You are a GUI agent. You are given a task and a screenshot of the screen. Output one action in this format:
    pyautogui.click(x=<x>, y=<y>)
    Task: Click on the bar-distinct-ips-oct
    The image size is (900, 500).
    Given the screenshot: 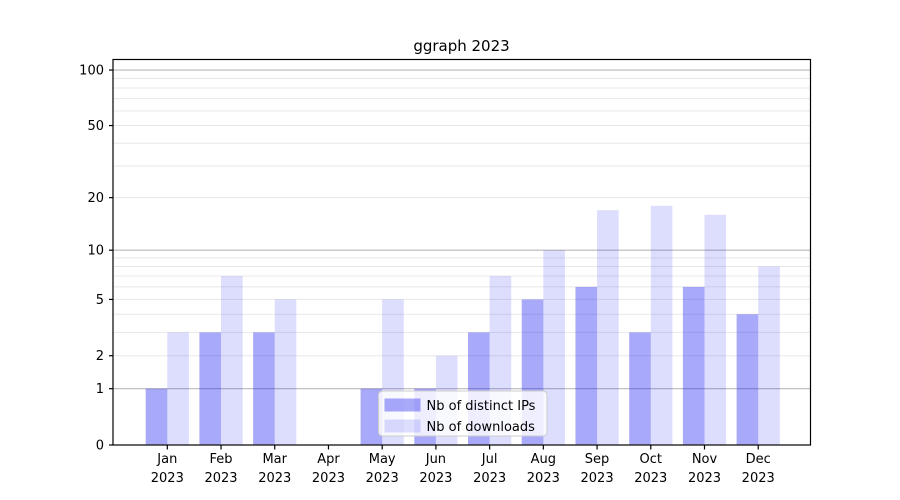 What is the action you would take?
    pyautogui.click(x=640, y=388)
    